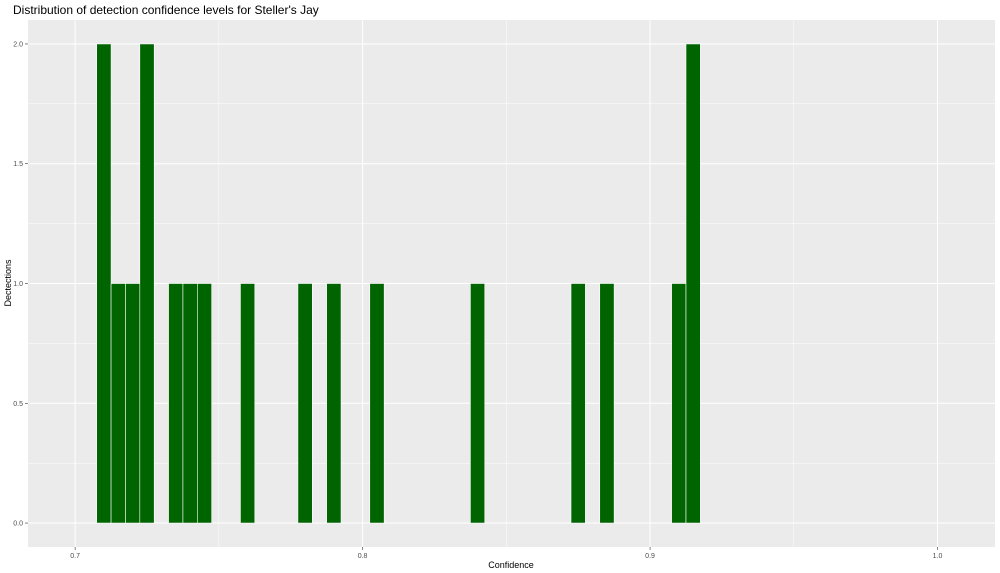  I want to click on x-tick-label: 0.9, so click(650, 556).